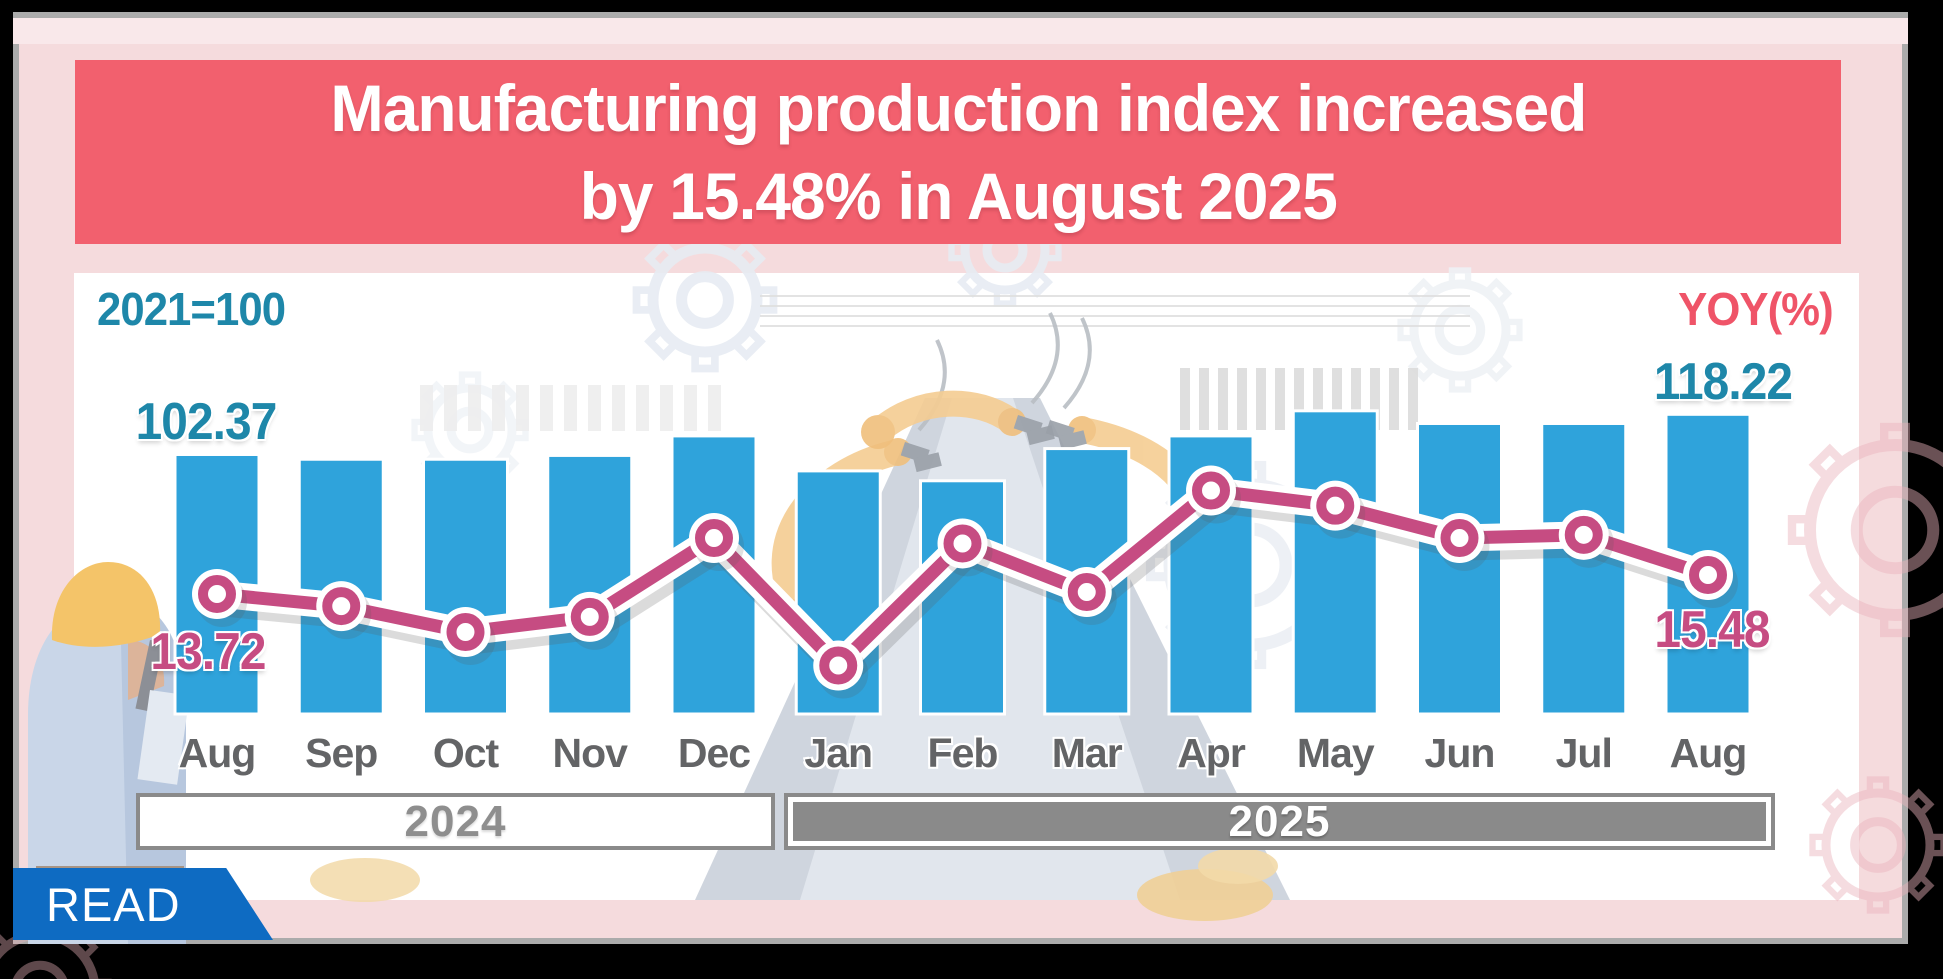  What do you see at coordinates (590, 753) in the screenshot?
I see `month-label-nov-3: Nov` at bounding box center [590, 753].